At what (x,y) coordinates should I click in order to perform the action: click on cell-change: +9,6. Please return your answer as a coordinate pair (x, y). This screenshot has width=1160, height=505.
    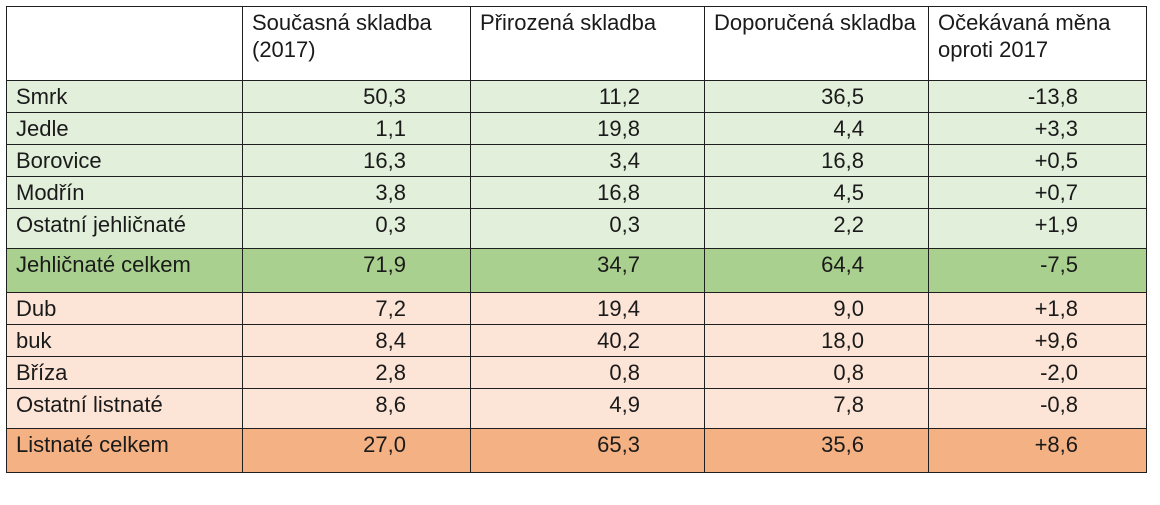
    Looking at the image, I should click on (1037, 340).